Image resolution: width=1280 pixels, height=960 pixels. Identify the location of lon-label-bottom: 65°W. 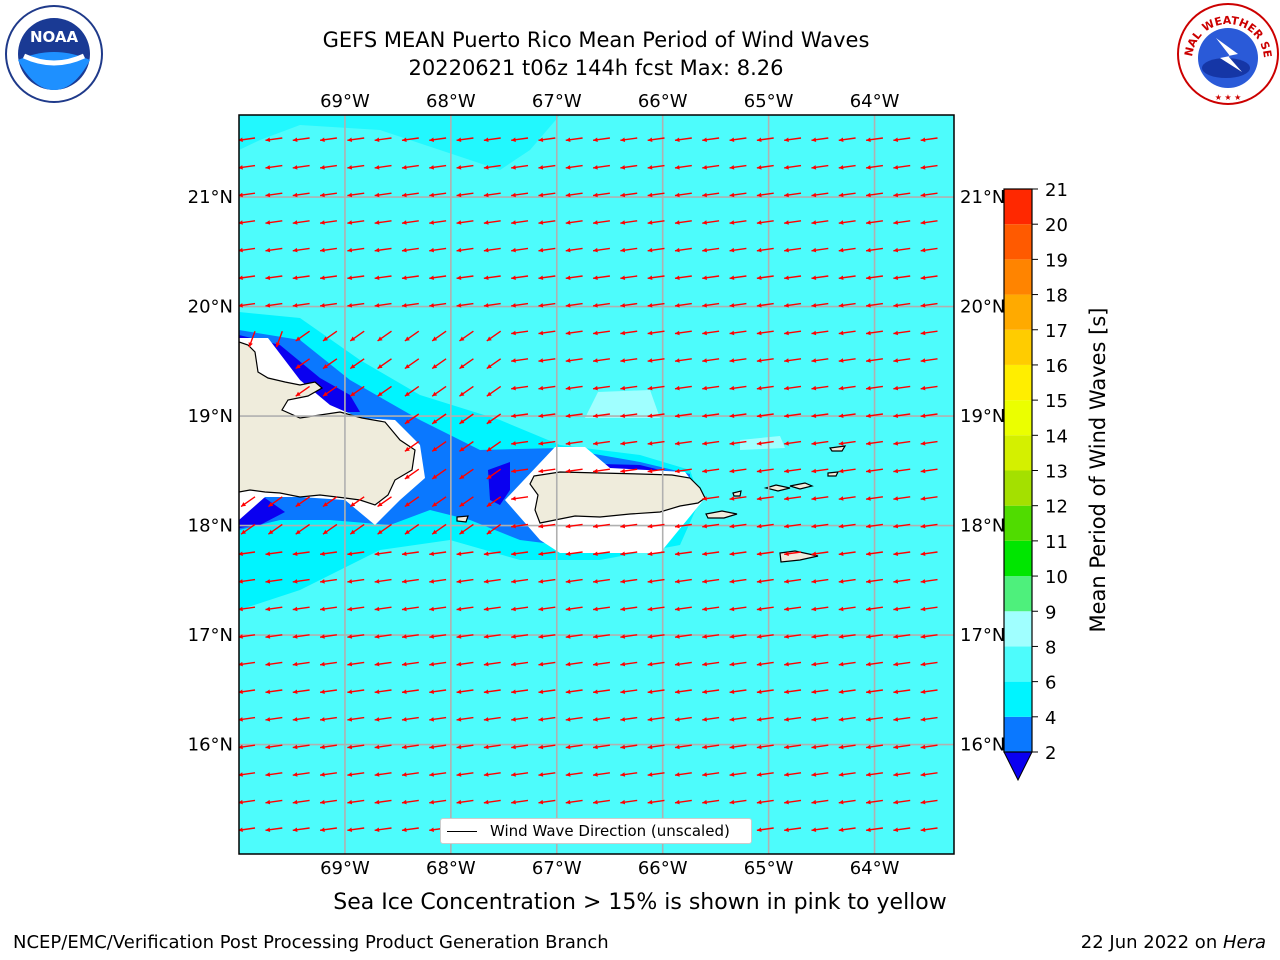
(769, 868).